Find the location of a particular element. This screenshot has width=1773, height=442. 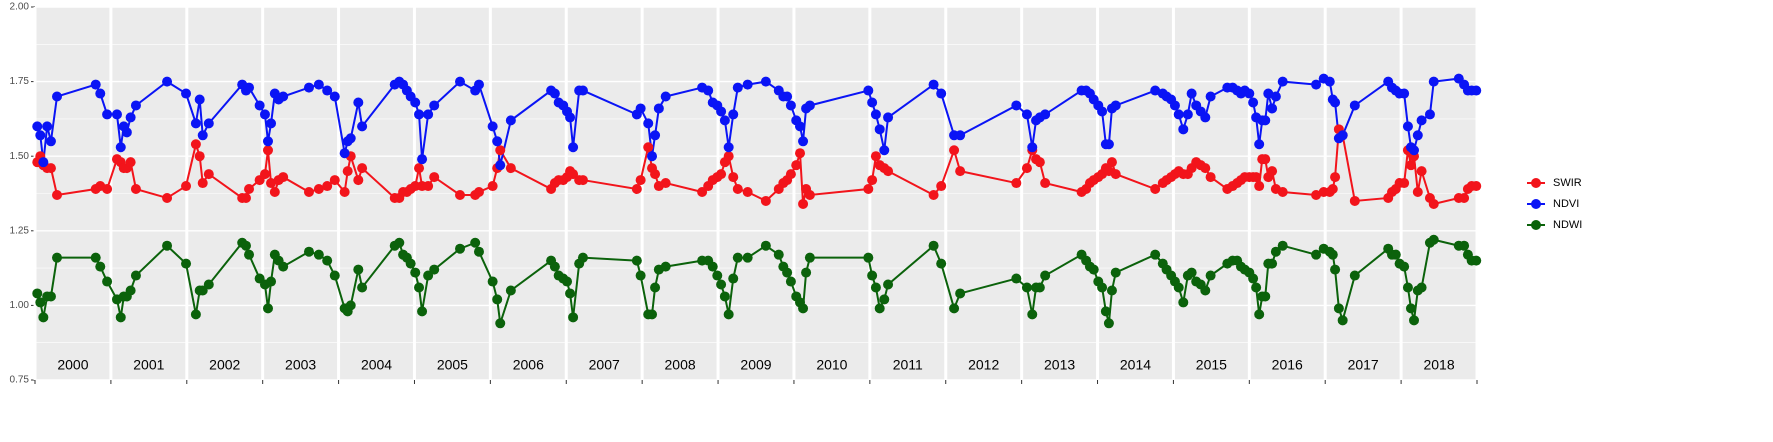

x-tick-label: 2004 is located at coordinates (376, 365).